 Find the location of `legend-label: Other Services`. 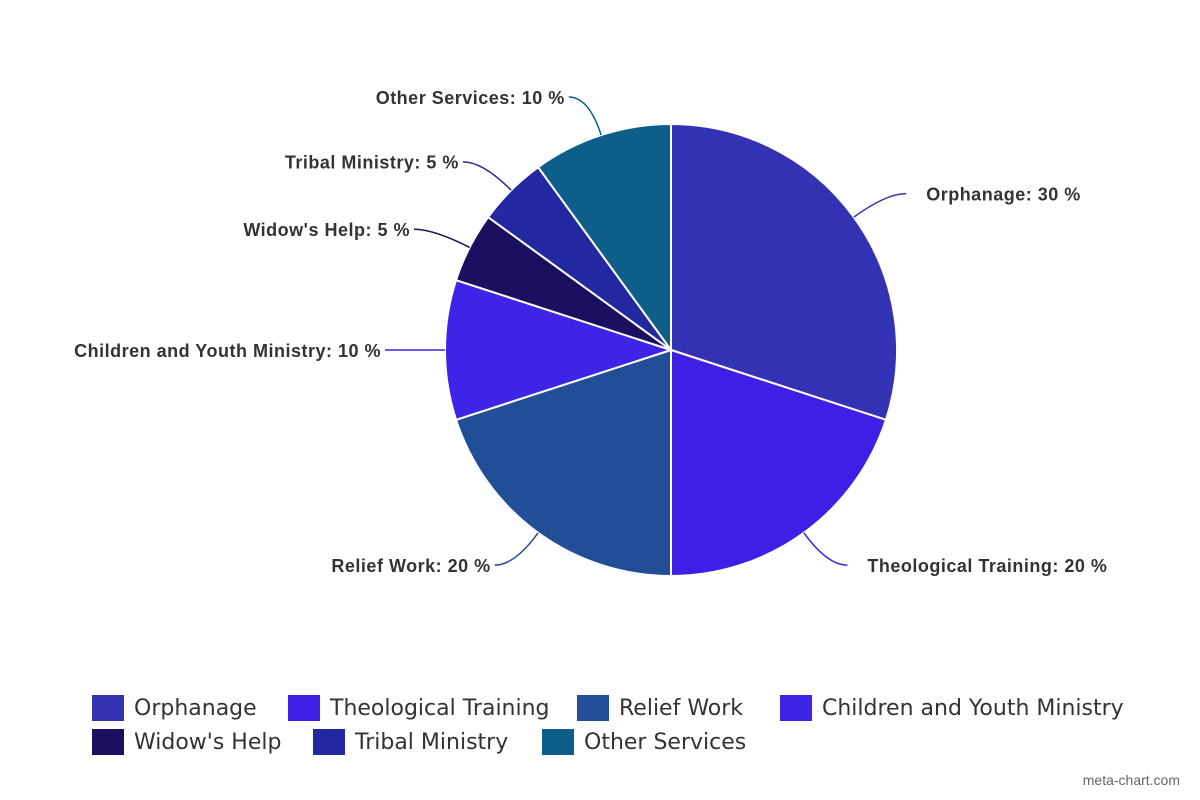

legend-label: Other Services is located at coordinates (665, 742).